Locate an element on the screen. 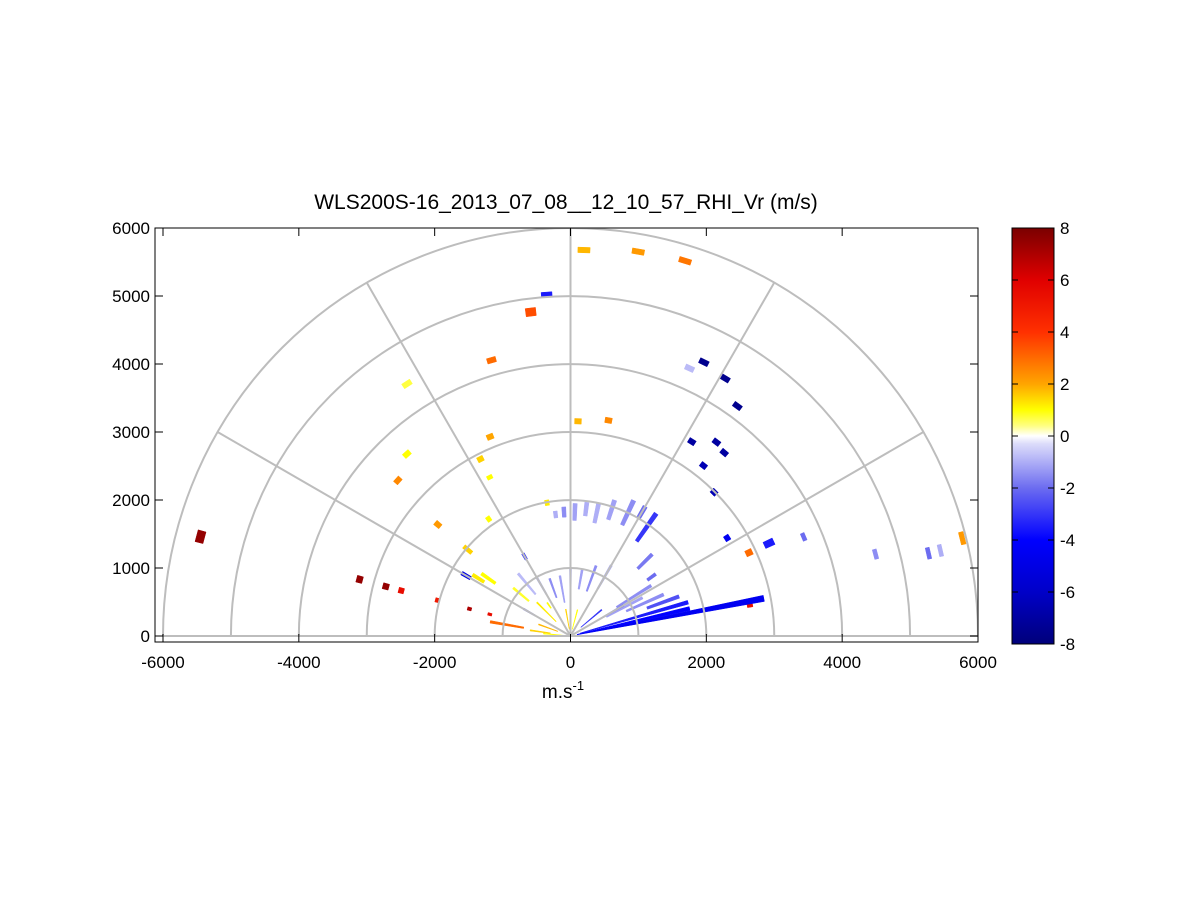 This screenshot has width=1201, height=901. colorbar-tick-label: 4 is located at coordinates (1064, 332).